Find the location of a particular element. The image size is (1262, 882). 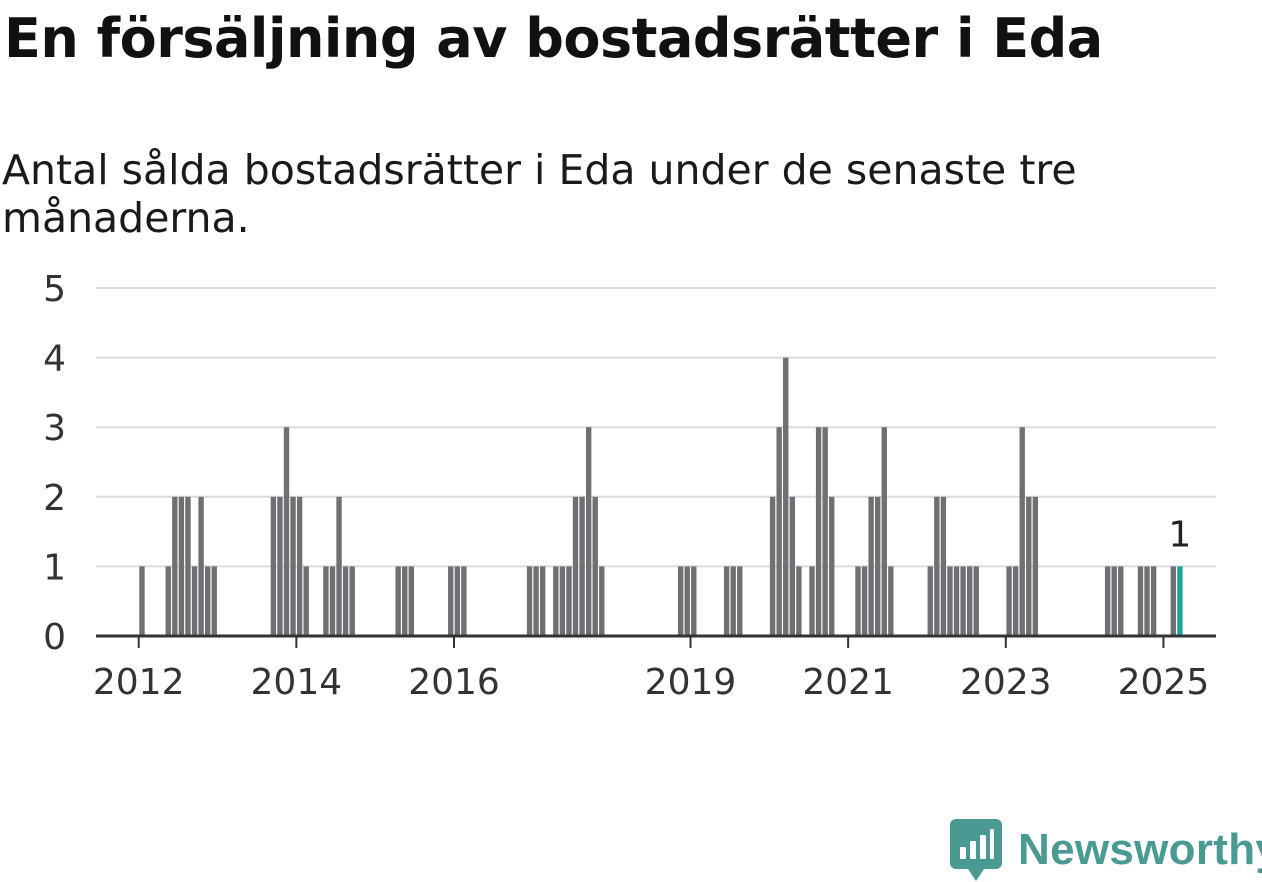

chart-title: En försäljning av bostadsrätter i Eda is located at coordinates (553, 38).